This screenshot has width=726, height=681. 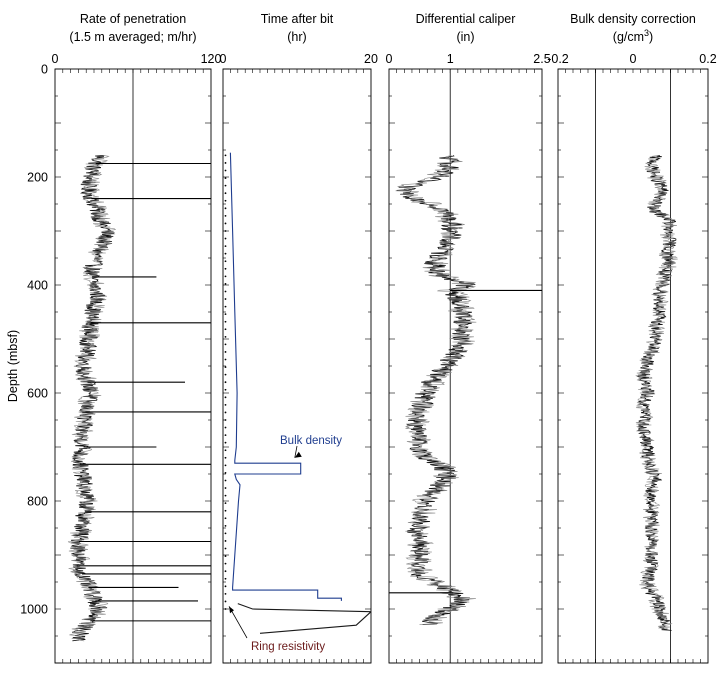 I want to click on y-tick-label: 600, so click(x=37, y=394).